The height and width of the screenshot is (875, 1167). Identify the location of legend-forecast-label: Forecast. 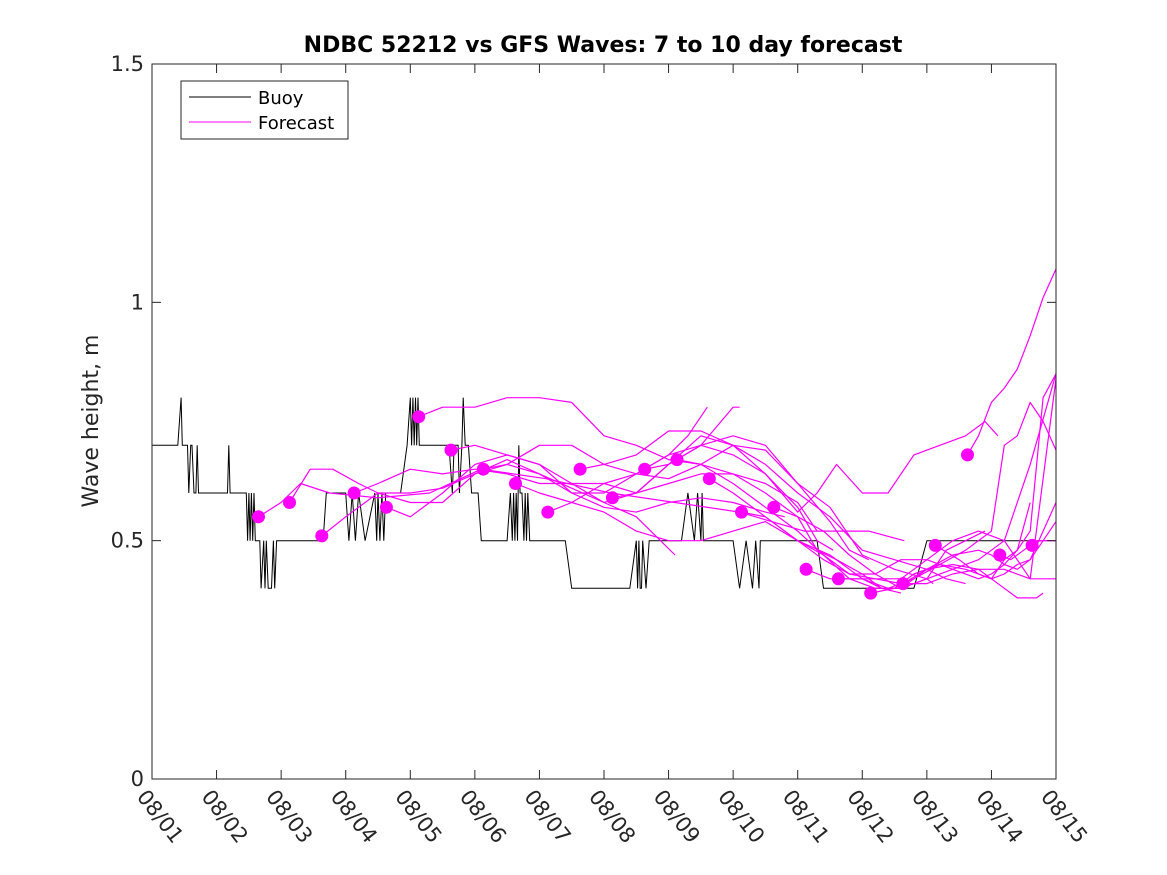
(296, 123).